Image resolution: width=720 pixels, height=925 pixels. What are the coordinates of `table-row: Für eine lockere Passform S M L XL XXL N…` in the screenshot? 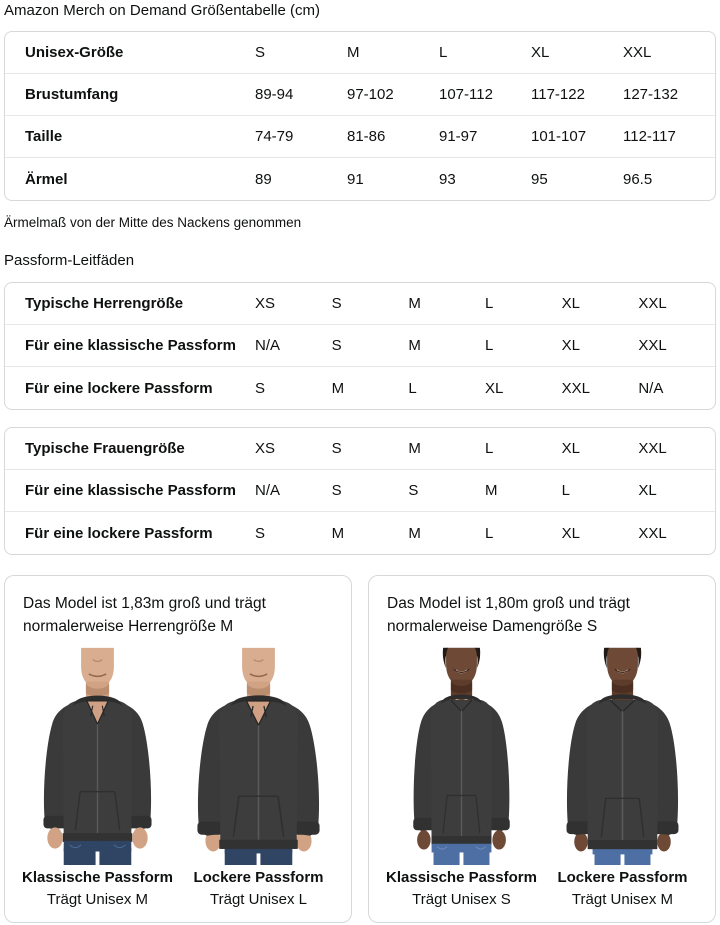 It's located at (360, 388).